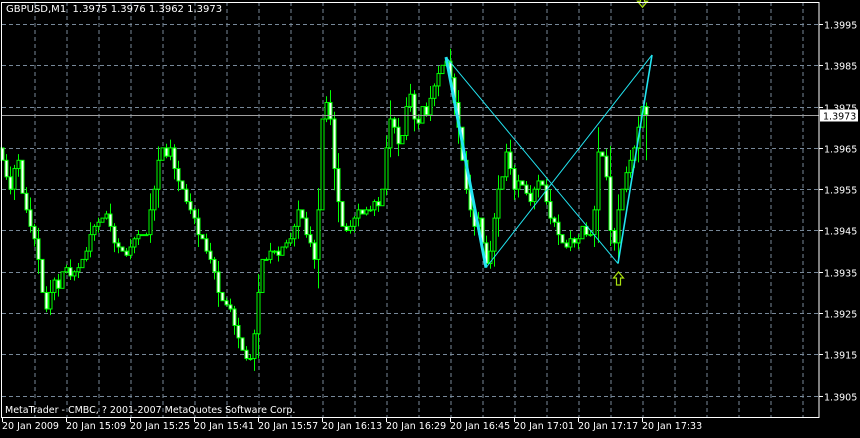  What do you see at coordinates (618, 278) in the screenshot?
I see `arrow-up-icon` at bounding box center [618, 278].